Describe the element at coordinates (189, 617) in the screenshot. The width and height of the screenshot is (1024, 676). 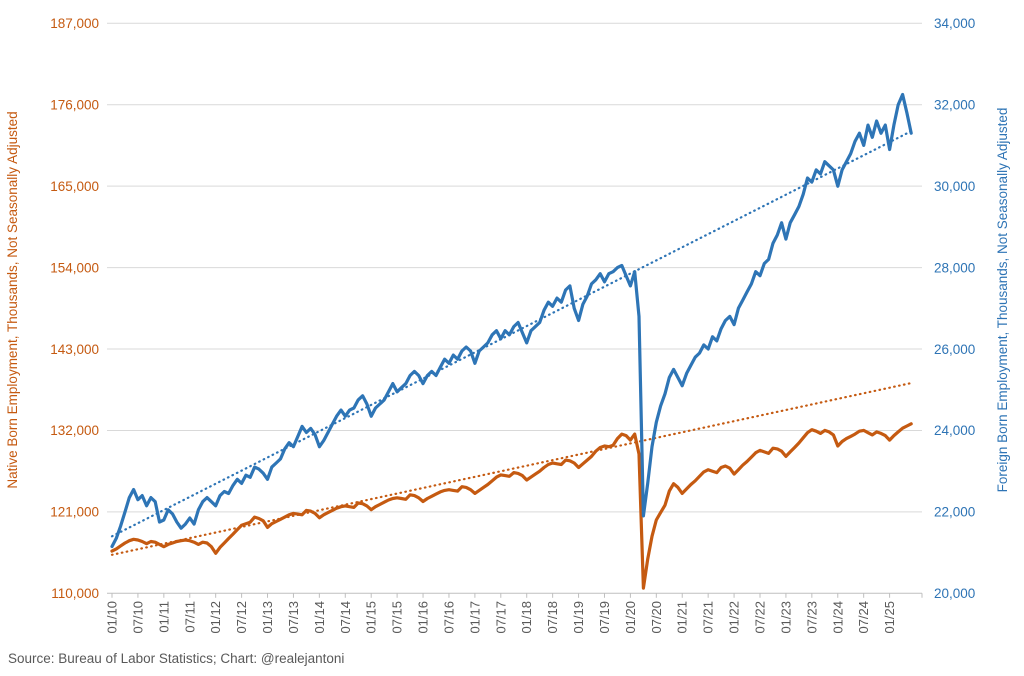
I see `x-axis-tick-label: 07/11` at that location.